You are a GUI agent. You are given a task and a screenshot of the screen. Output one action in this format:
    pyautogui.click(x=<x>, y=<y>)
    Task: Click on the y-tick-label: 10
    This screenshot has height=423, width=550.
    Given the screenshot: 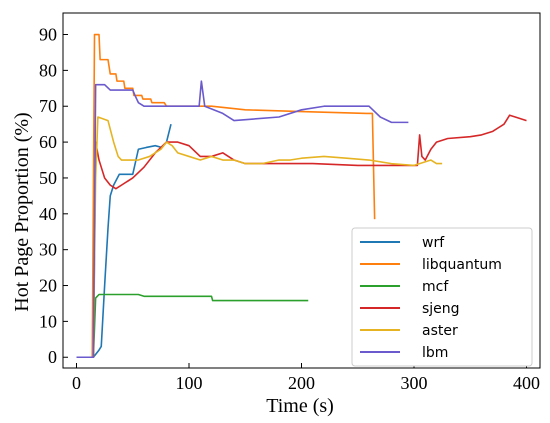 What is the action you would take?
    pyautogui.click(x=48, y=321)
    